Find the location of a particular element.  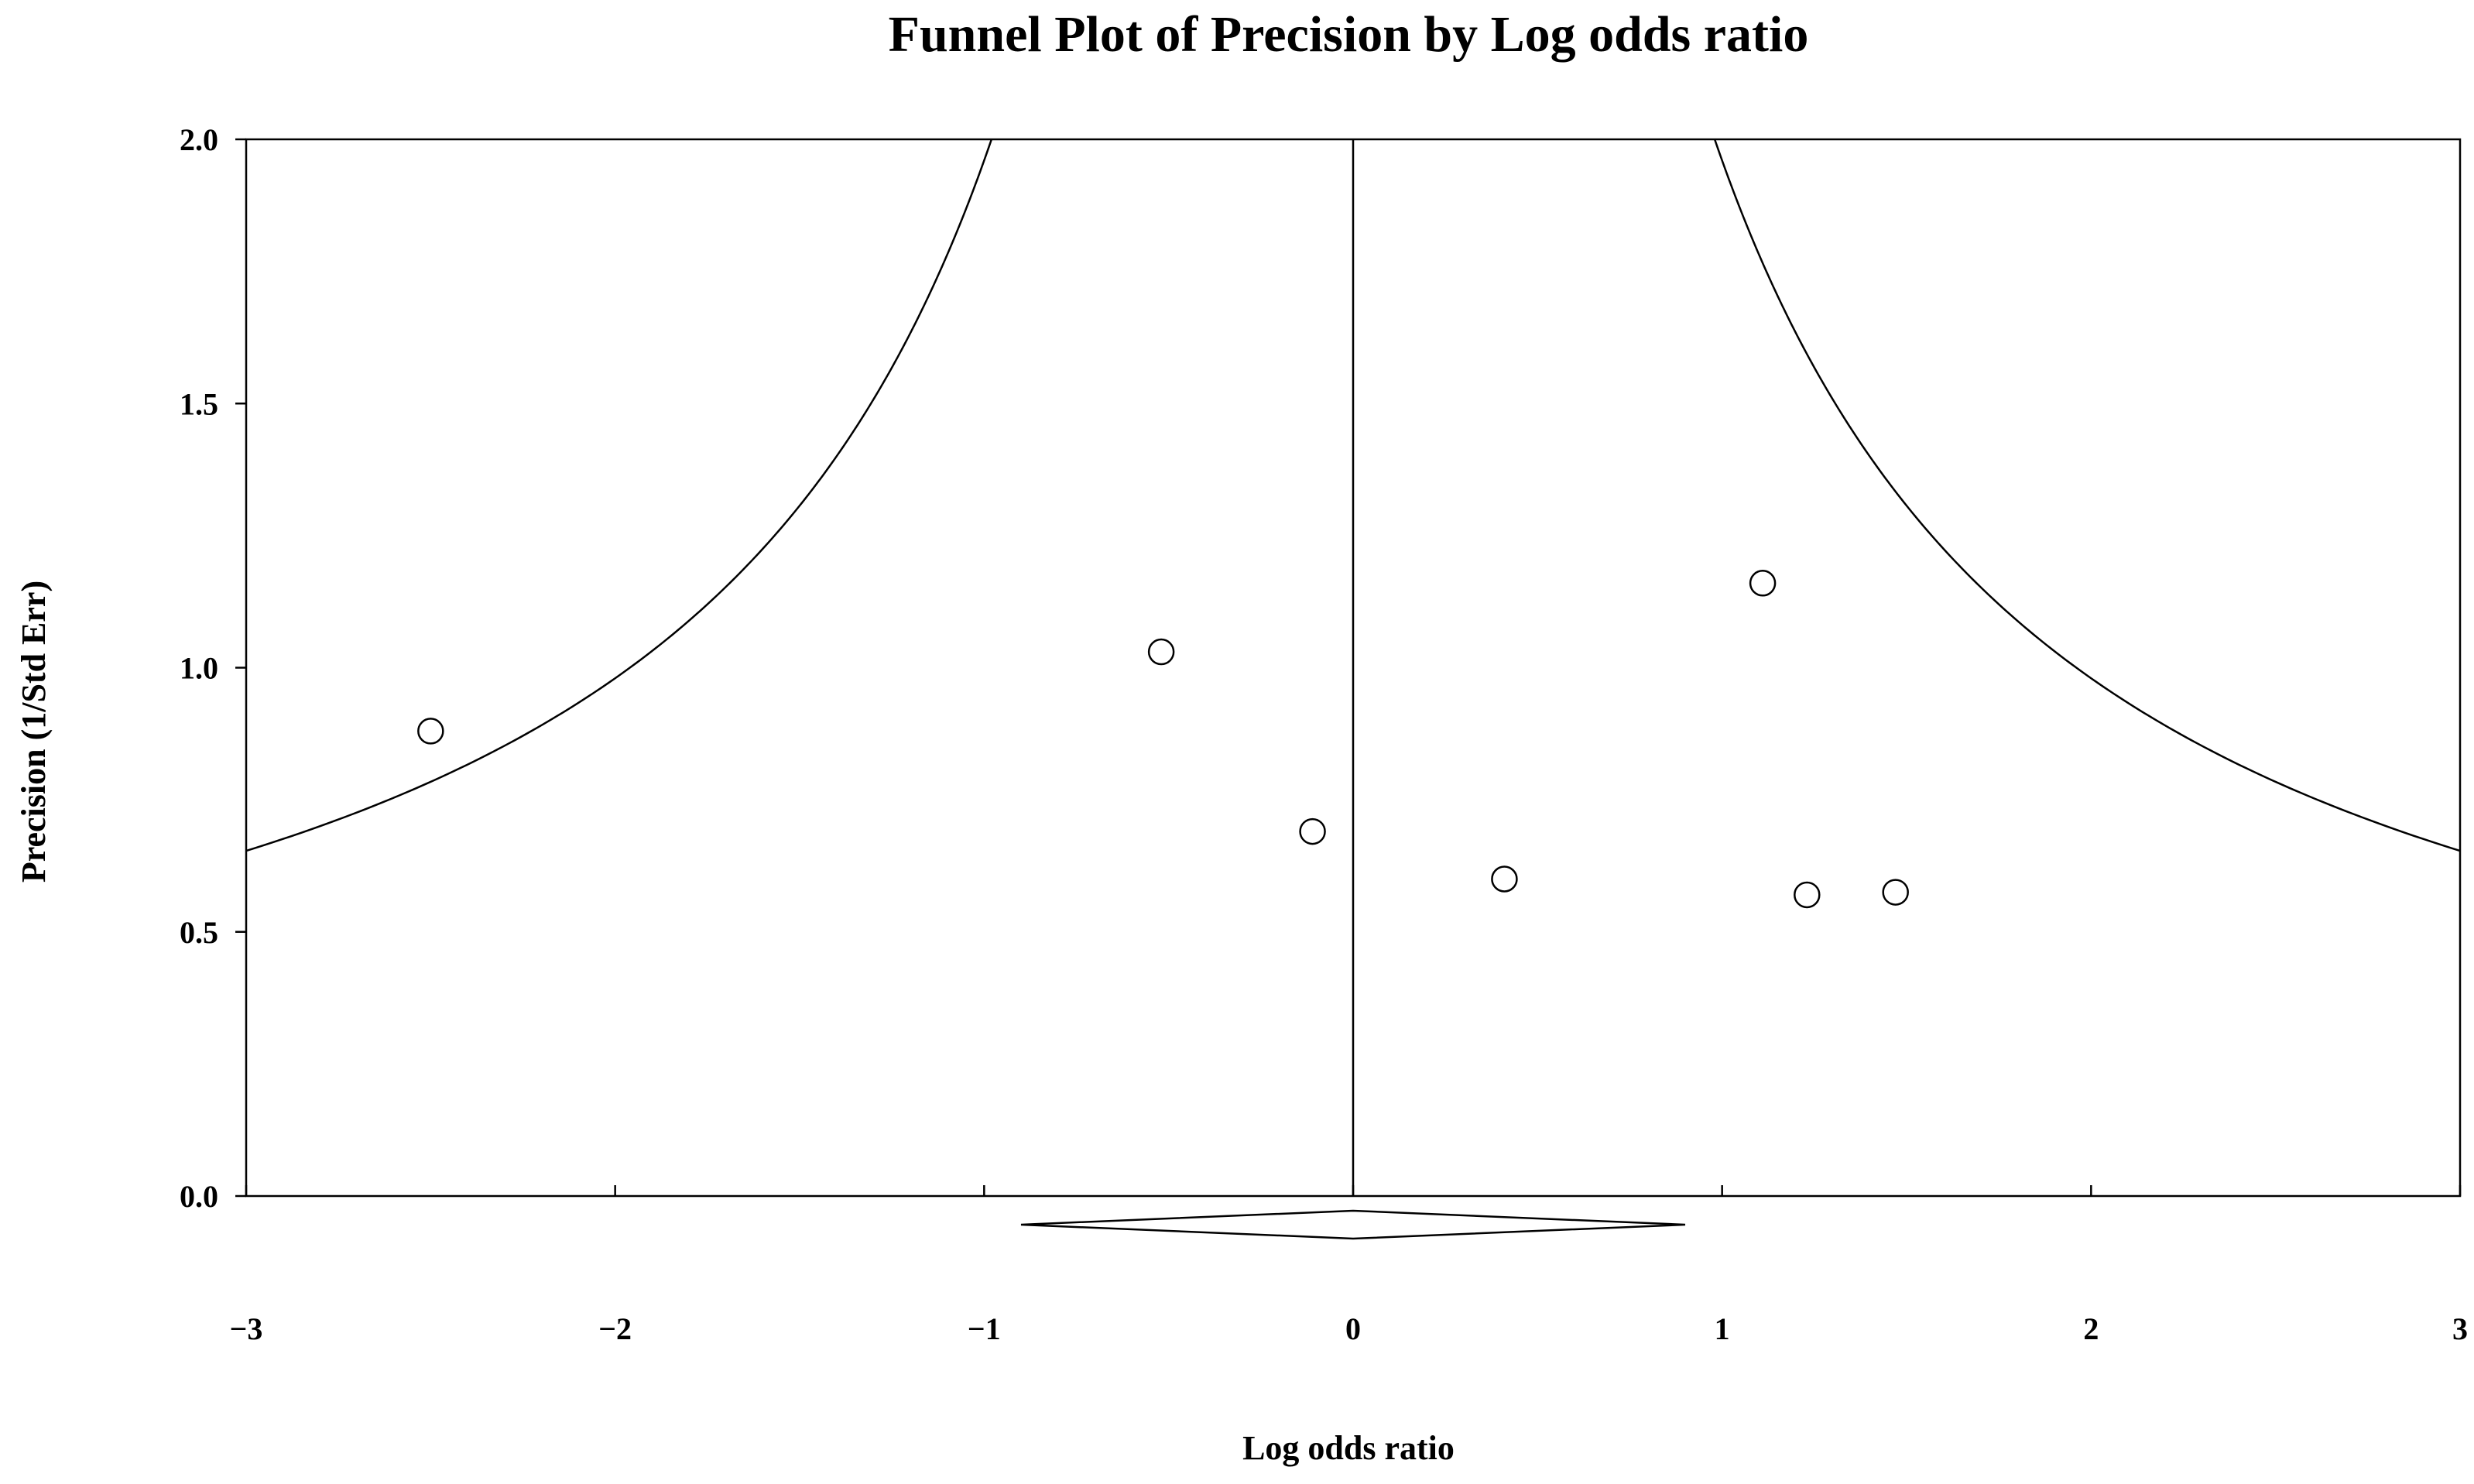

x-axis-label: Log odds ratio is located at coordinates (1348, 1448).